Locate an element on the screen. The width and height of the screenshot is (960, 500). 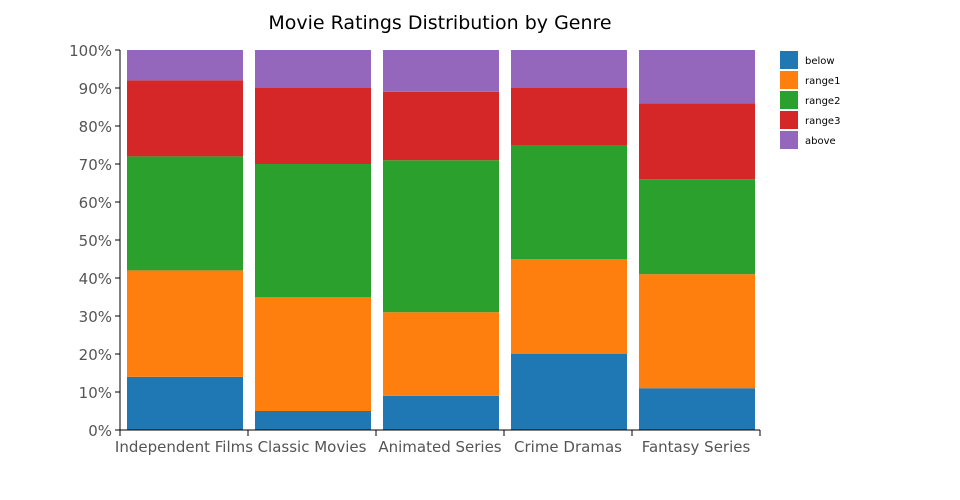
legend-label-above: above is located at coordinates (820, 141).